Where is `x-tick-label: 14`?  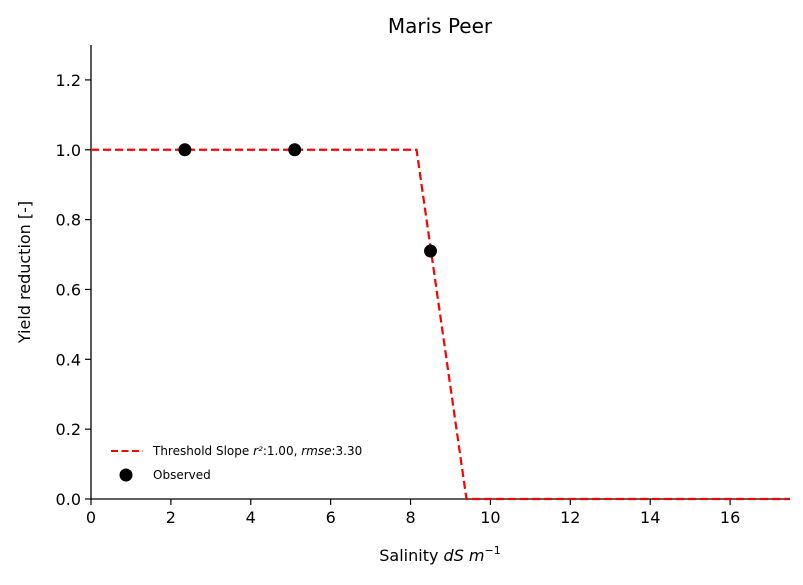 x-tick-label: 14 is located at coordinates (650, 517).